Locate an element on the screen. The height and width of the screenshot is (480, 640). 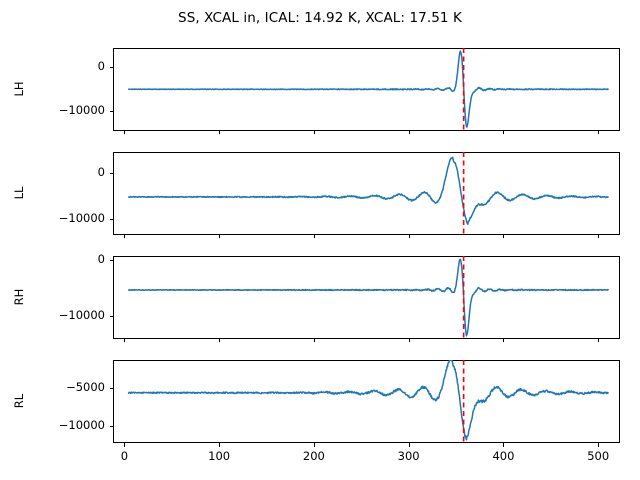
waveform-line-rh is located at coordinates (368, 297).